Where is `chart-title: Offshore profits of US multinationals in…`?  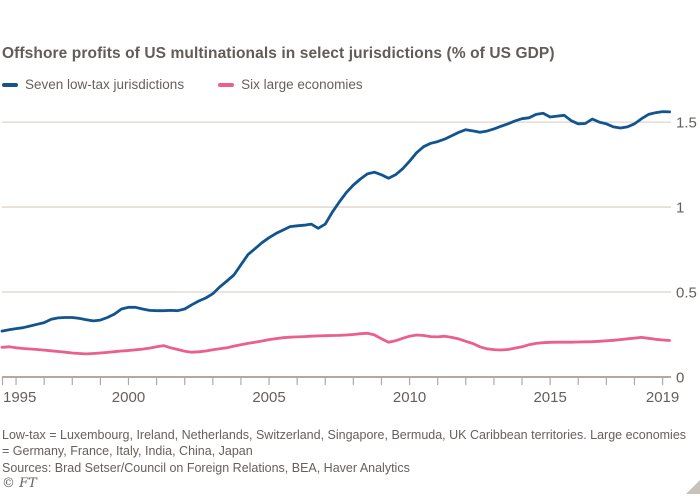 chart-title: Offshore profits of US multinationals in… is located at coordinates (278, 53).